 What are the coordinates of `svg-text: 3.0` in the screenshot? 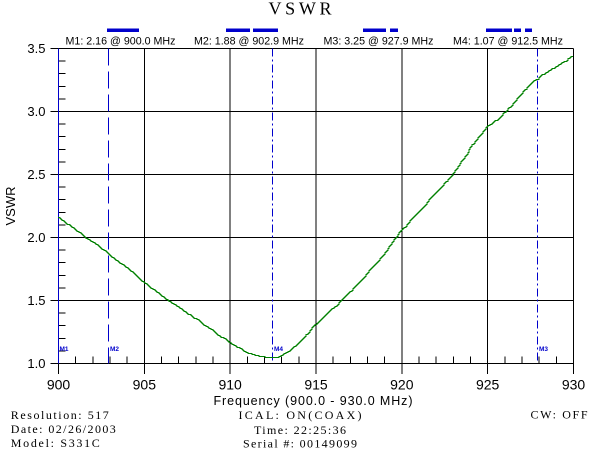 It's located at (36, 111).